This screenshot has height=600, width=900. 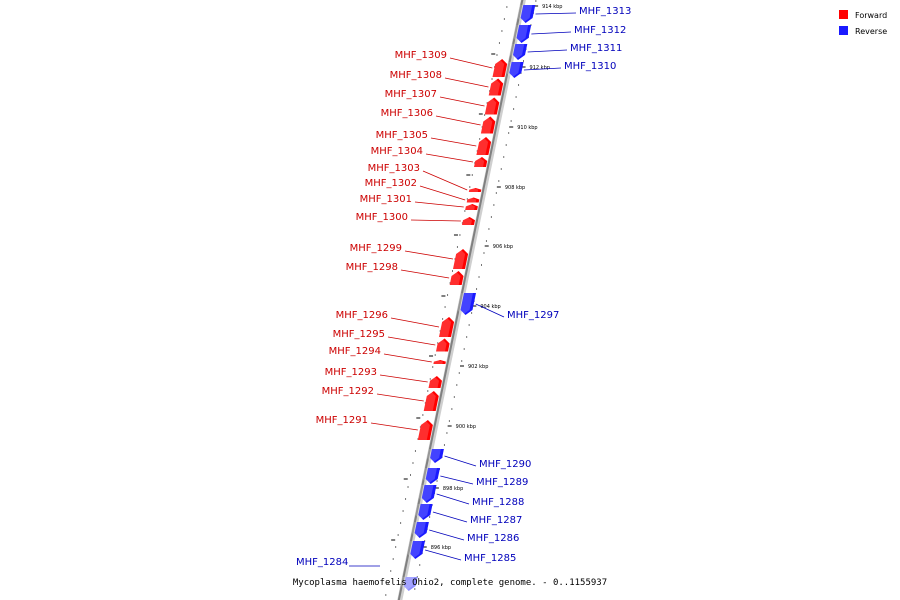 I want to click on legend-reverse-label: Reverse, so click(x=871, y=31).